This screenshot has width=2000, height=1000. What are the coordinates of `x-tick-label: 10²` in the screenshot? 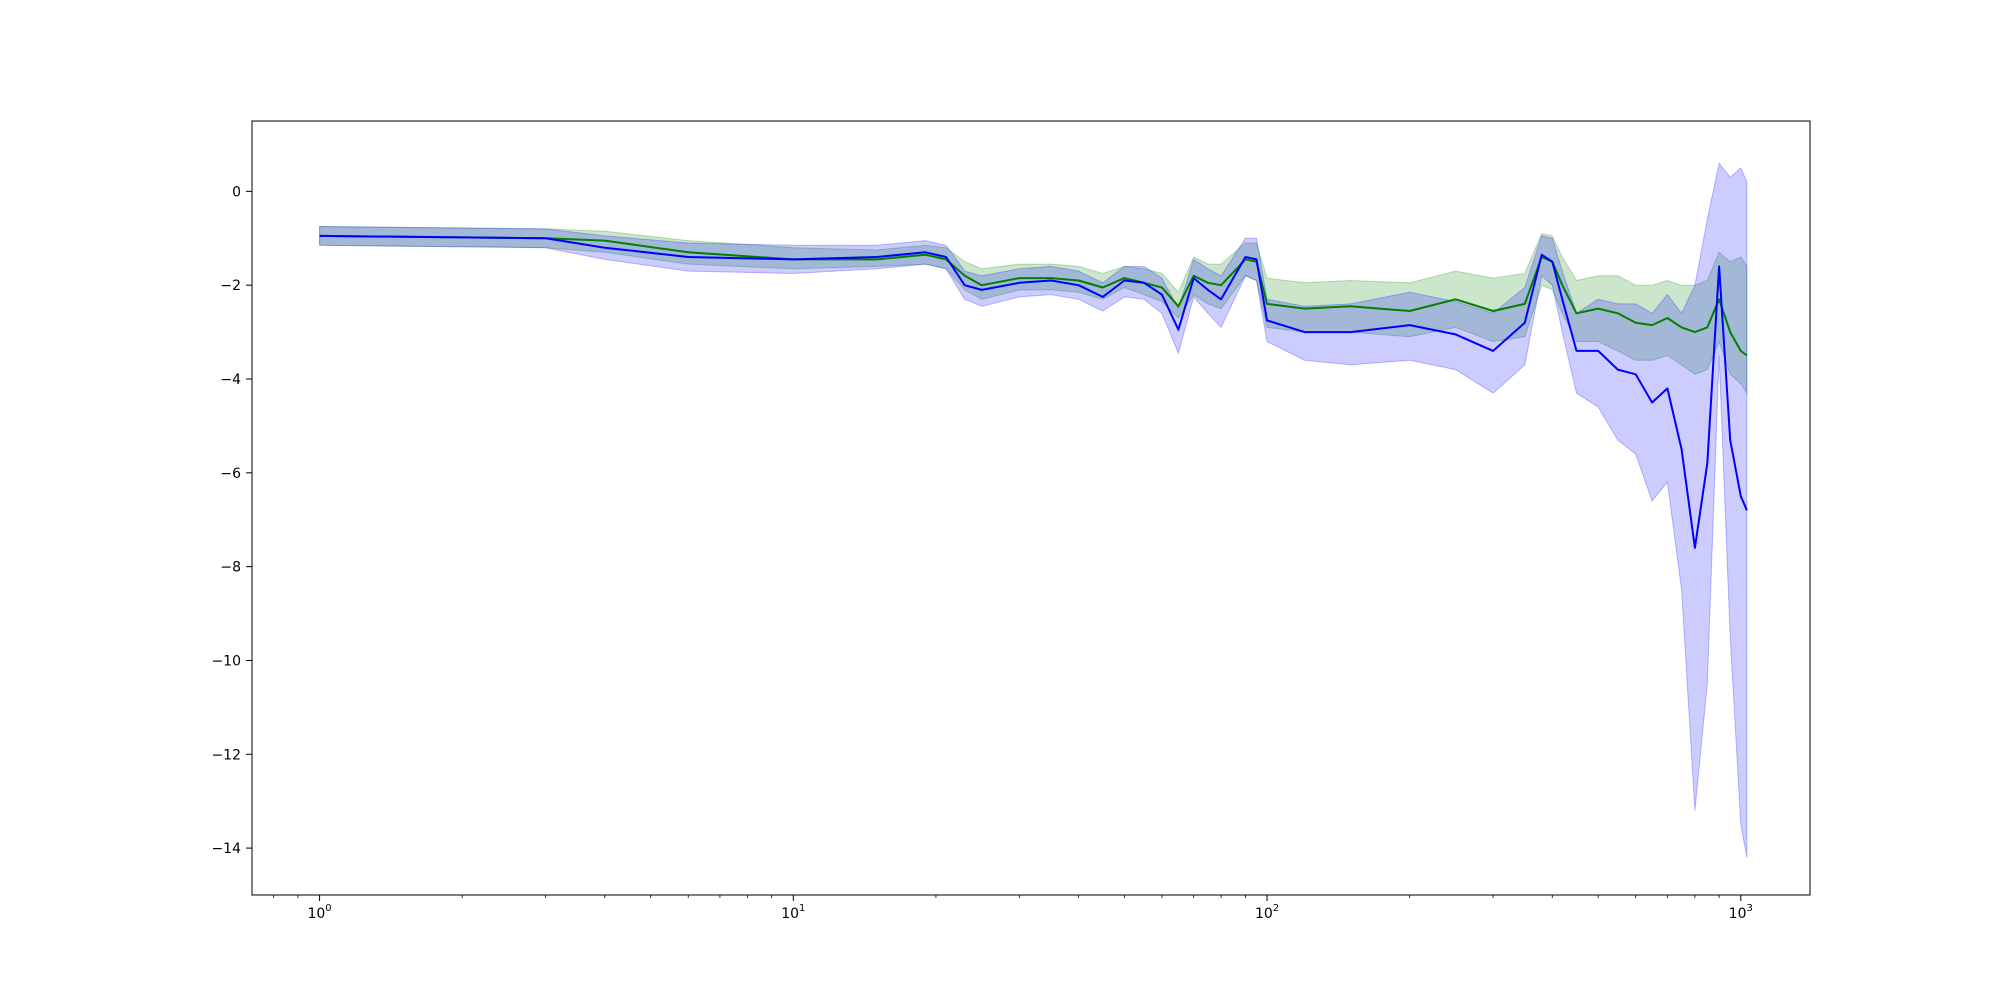 It's located at (1267, 912).